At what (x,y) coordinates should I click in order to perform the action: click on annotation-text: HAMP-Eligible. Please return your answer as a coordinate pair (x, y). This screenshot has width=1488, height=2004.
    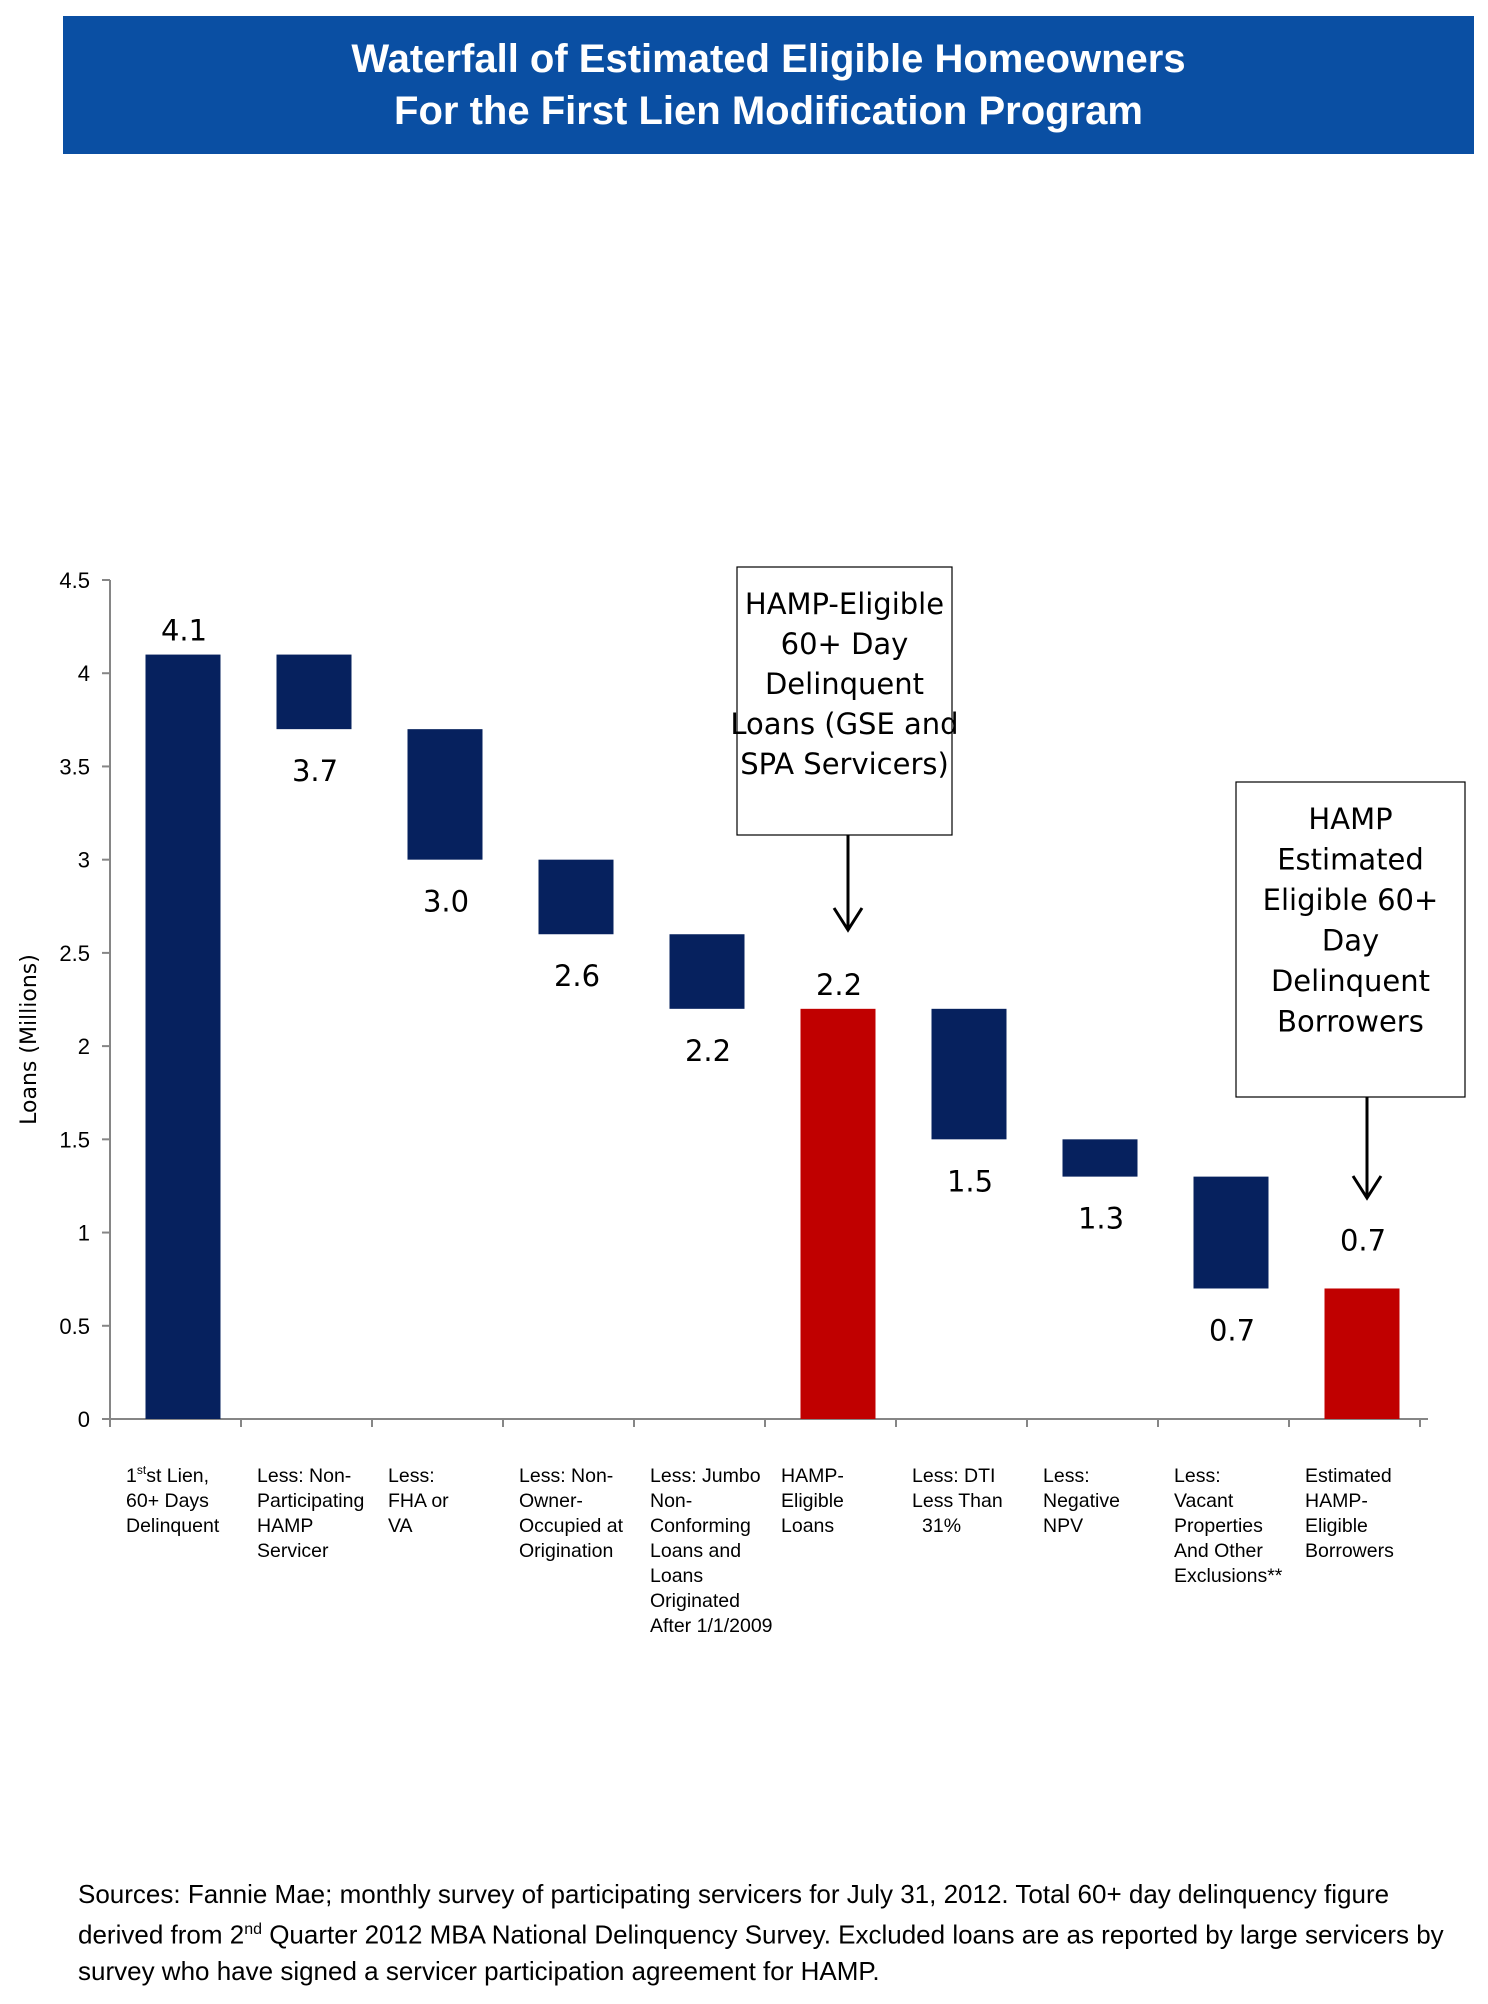
    Looking at the image, I should click on (844, 604).